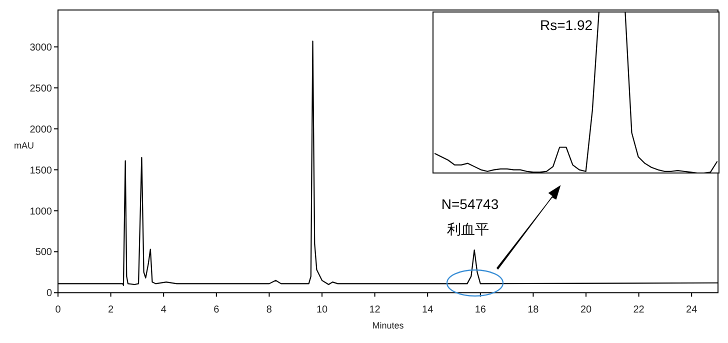 Image resolution: width=728 pixels, height=343 pixels. What do you see at coordinates (41, 48) in the screenshot?
I see `y-tick-label: 3000` at bounding box center [41, 48].